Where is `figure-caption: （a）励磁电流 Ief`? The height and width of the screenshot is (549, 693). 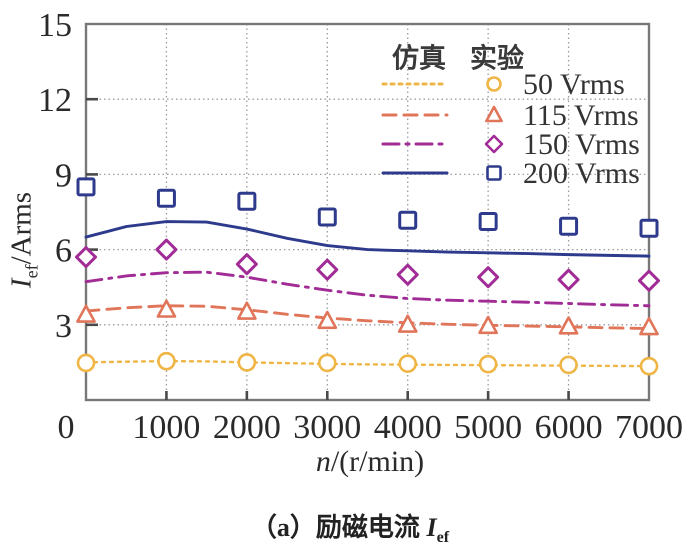
figure-caption: （a）励磁电流 Ief is located at coordinates (350, 527).